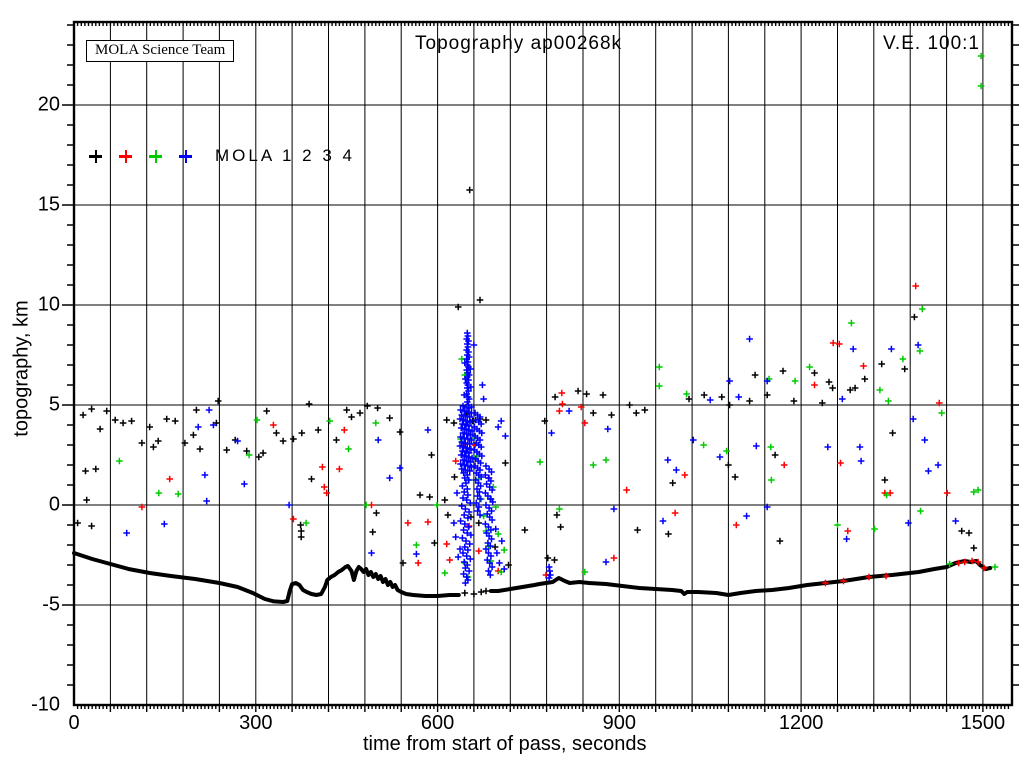 This screenshot has width=1024, height=768. What do you see at coordinates (801, 723) in the screenshot?
I see `x-tick-label: 1200` at bounding box center [801, 723].